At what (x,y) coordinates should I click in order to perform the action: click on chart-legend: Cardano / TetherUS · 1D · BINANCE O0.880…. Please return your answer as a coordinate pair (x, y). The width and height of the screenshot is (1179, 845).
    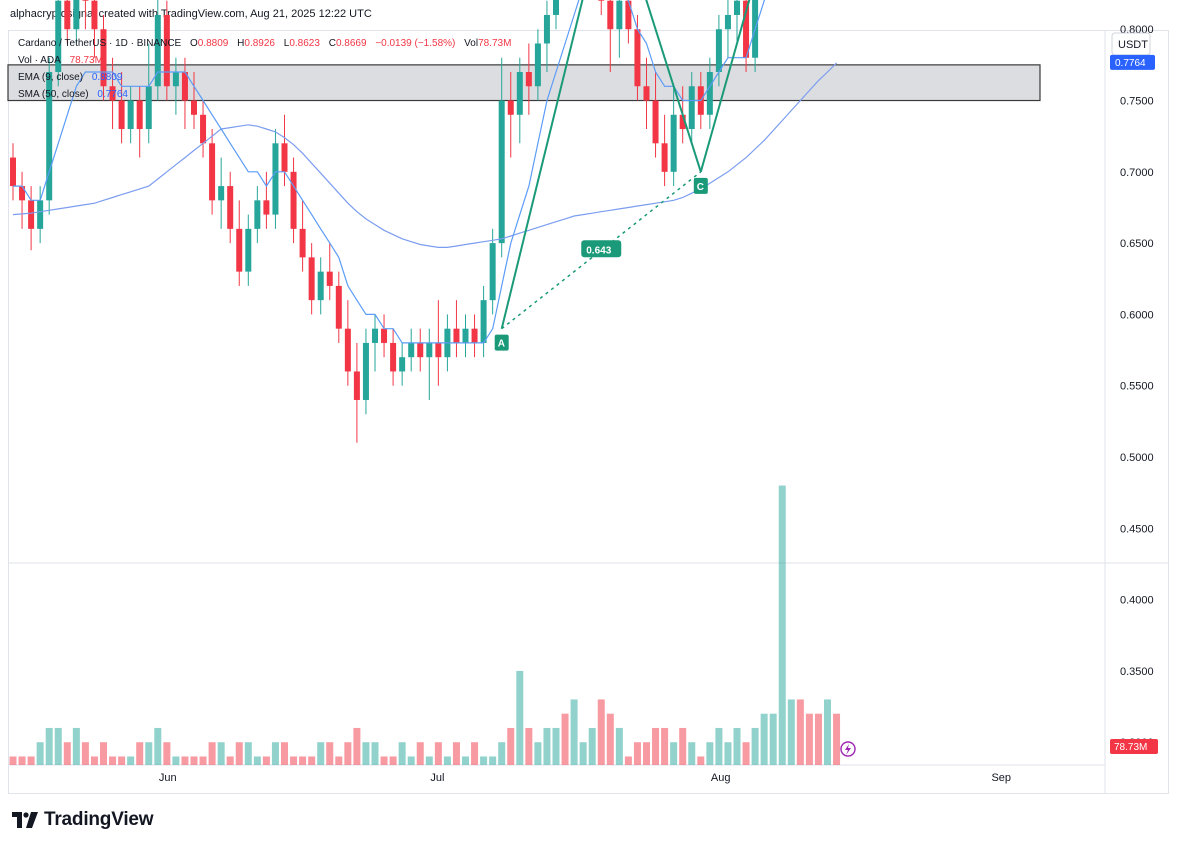
    Looking at the image, I should click on (264, 69).